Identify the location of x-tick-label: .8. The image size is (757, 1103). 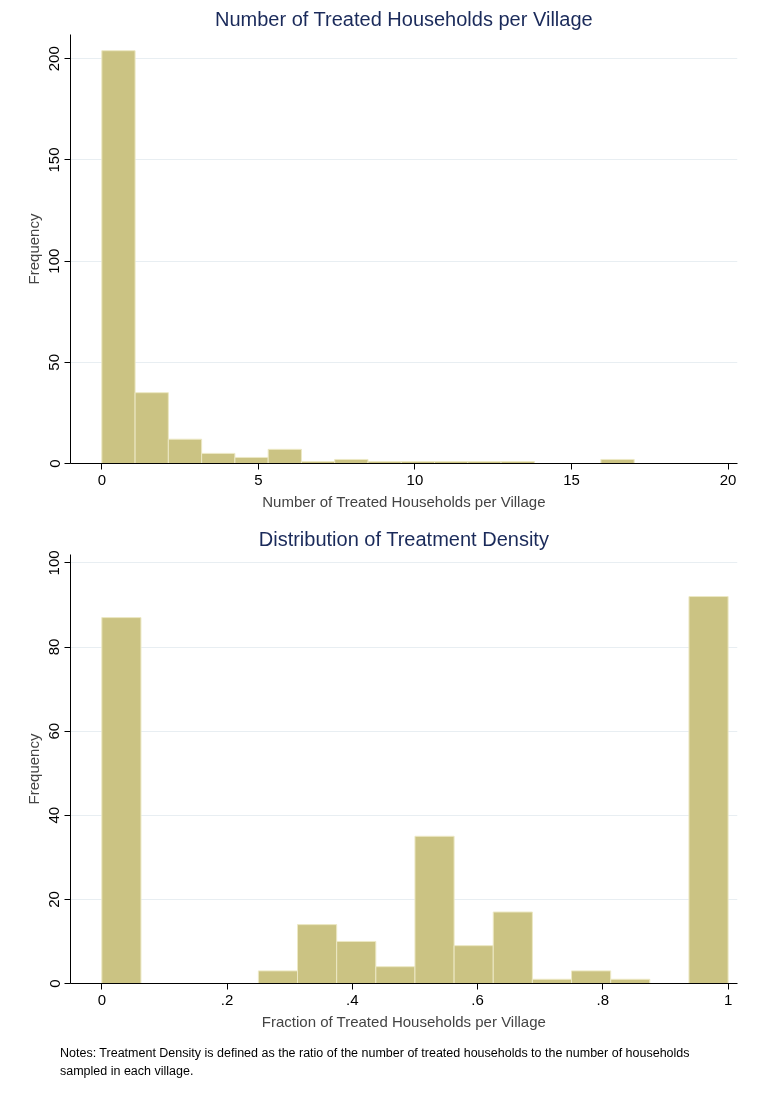
(603, 999).